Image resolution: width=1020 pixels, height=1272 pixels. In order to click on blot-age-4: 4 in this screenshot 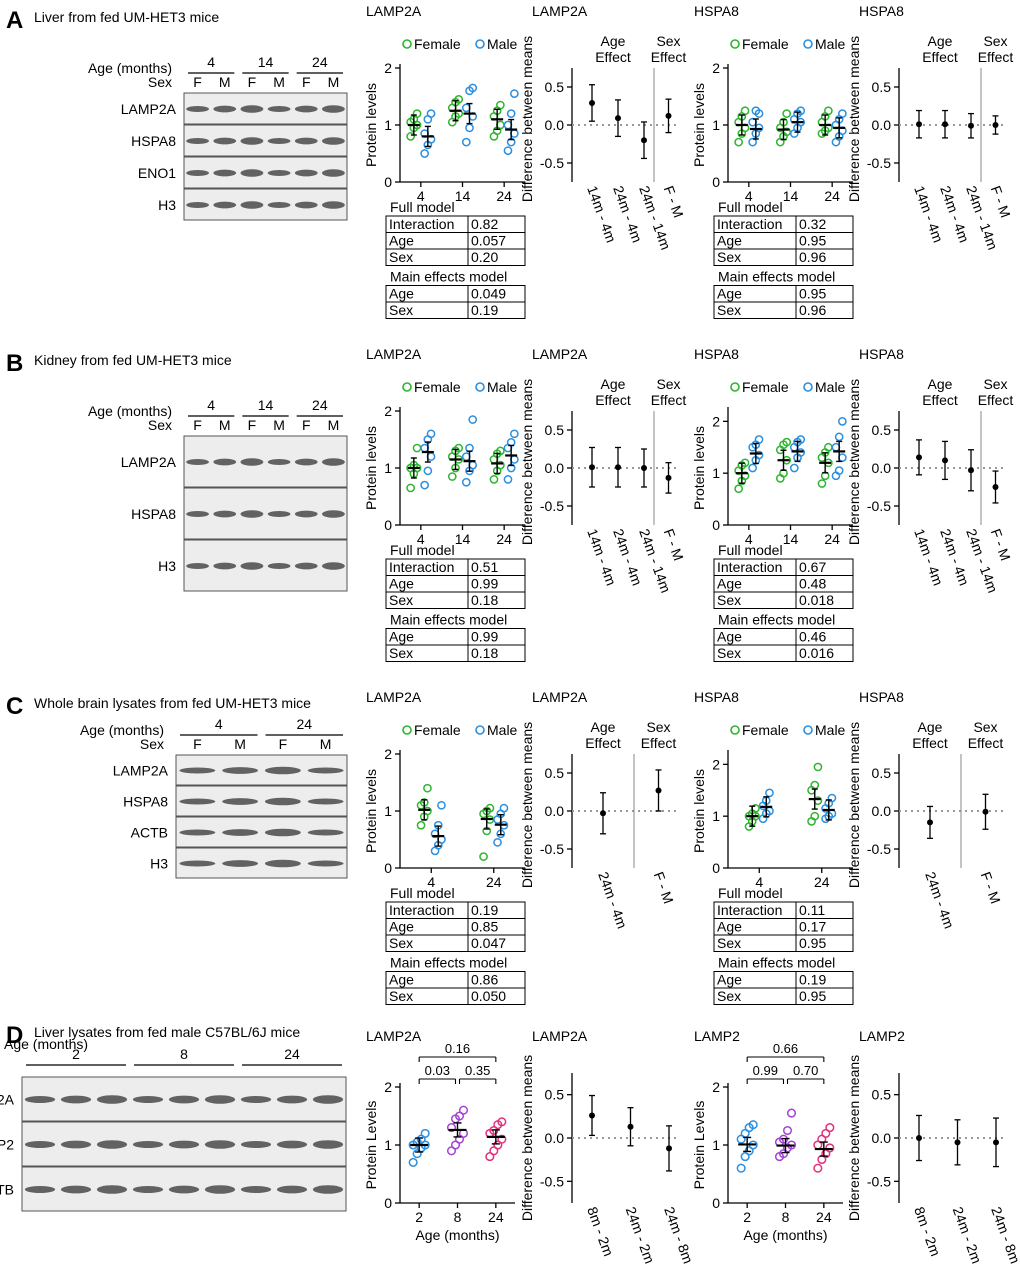, I will do `click(211, 62)`.